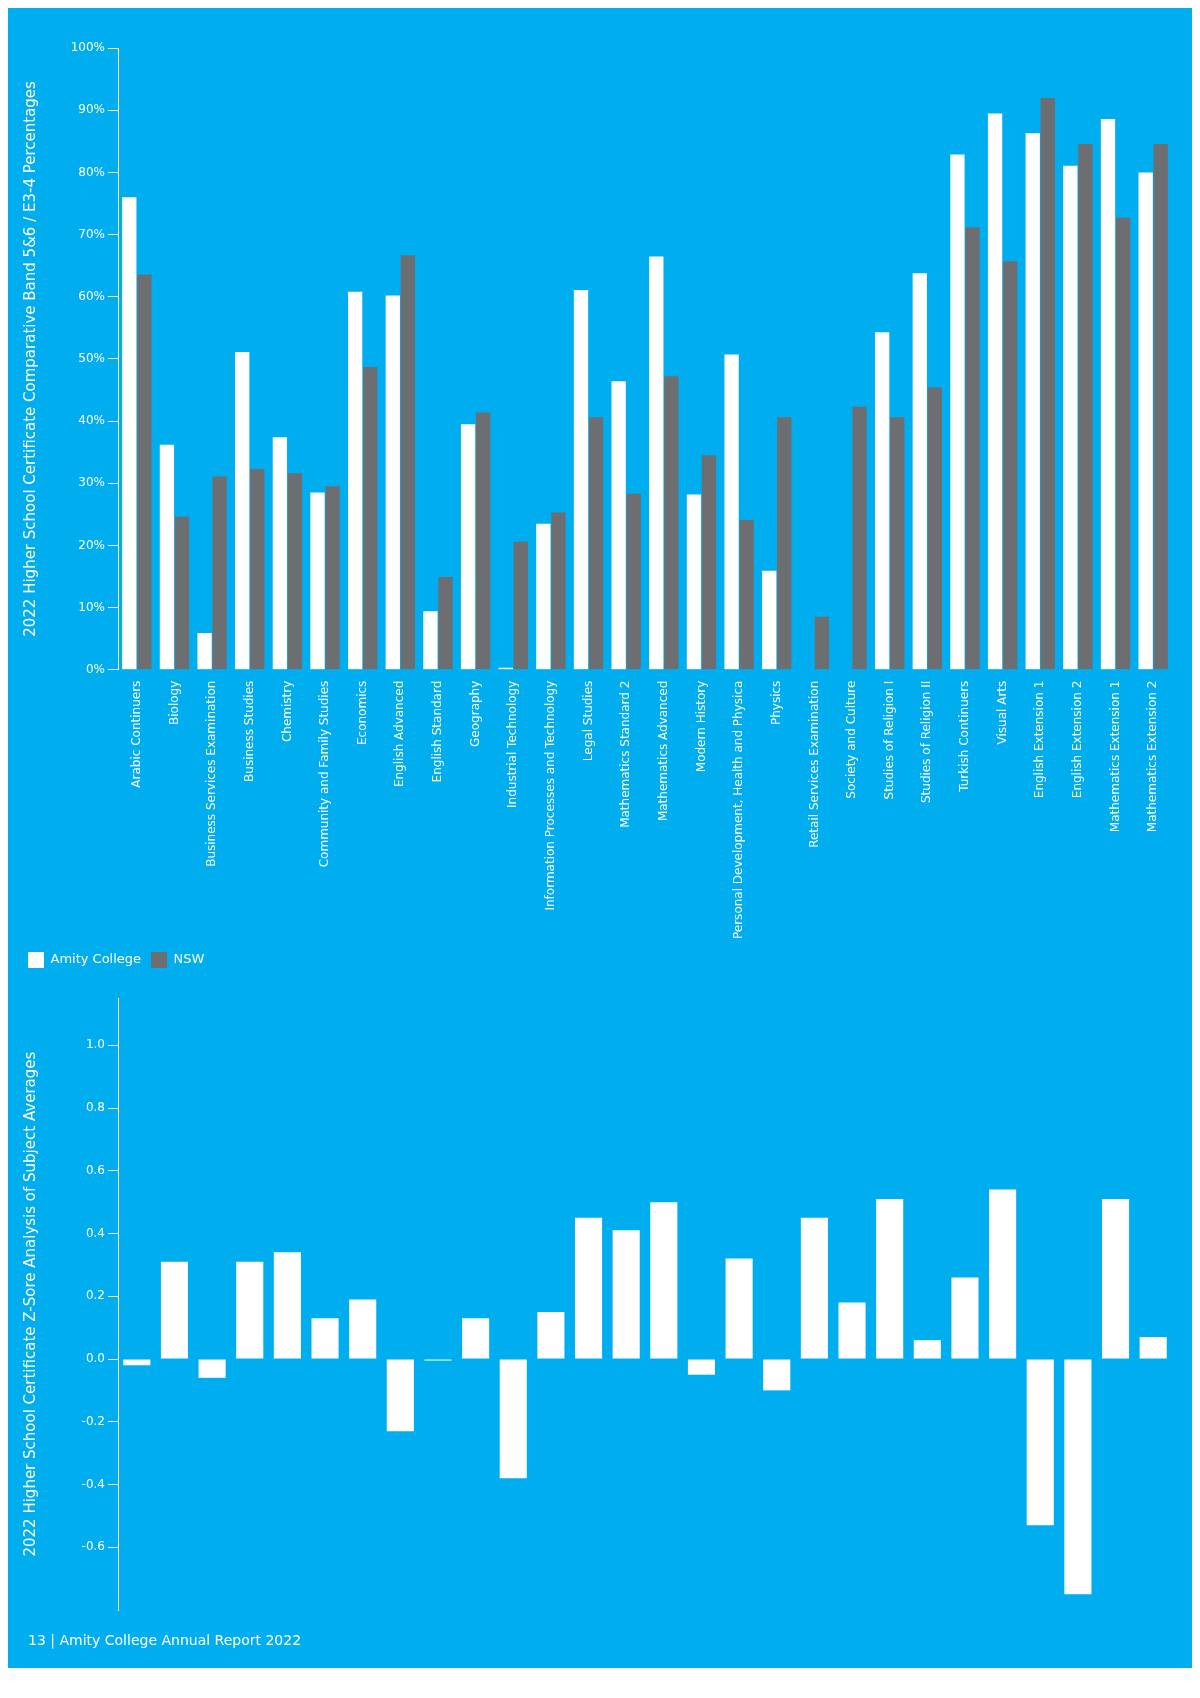 This screenshot has height=1698, width=1200. I want to click on x-tick-label: Community and Family Studies, so click(324, 774).